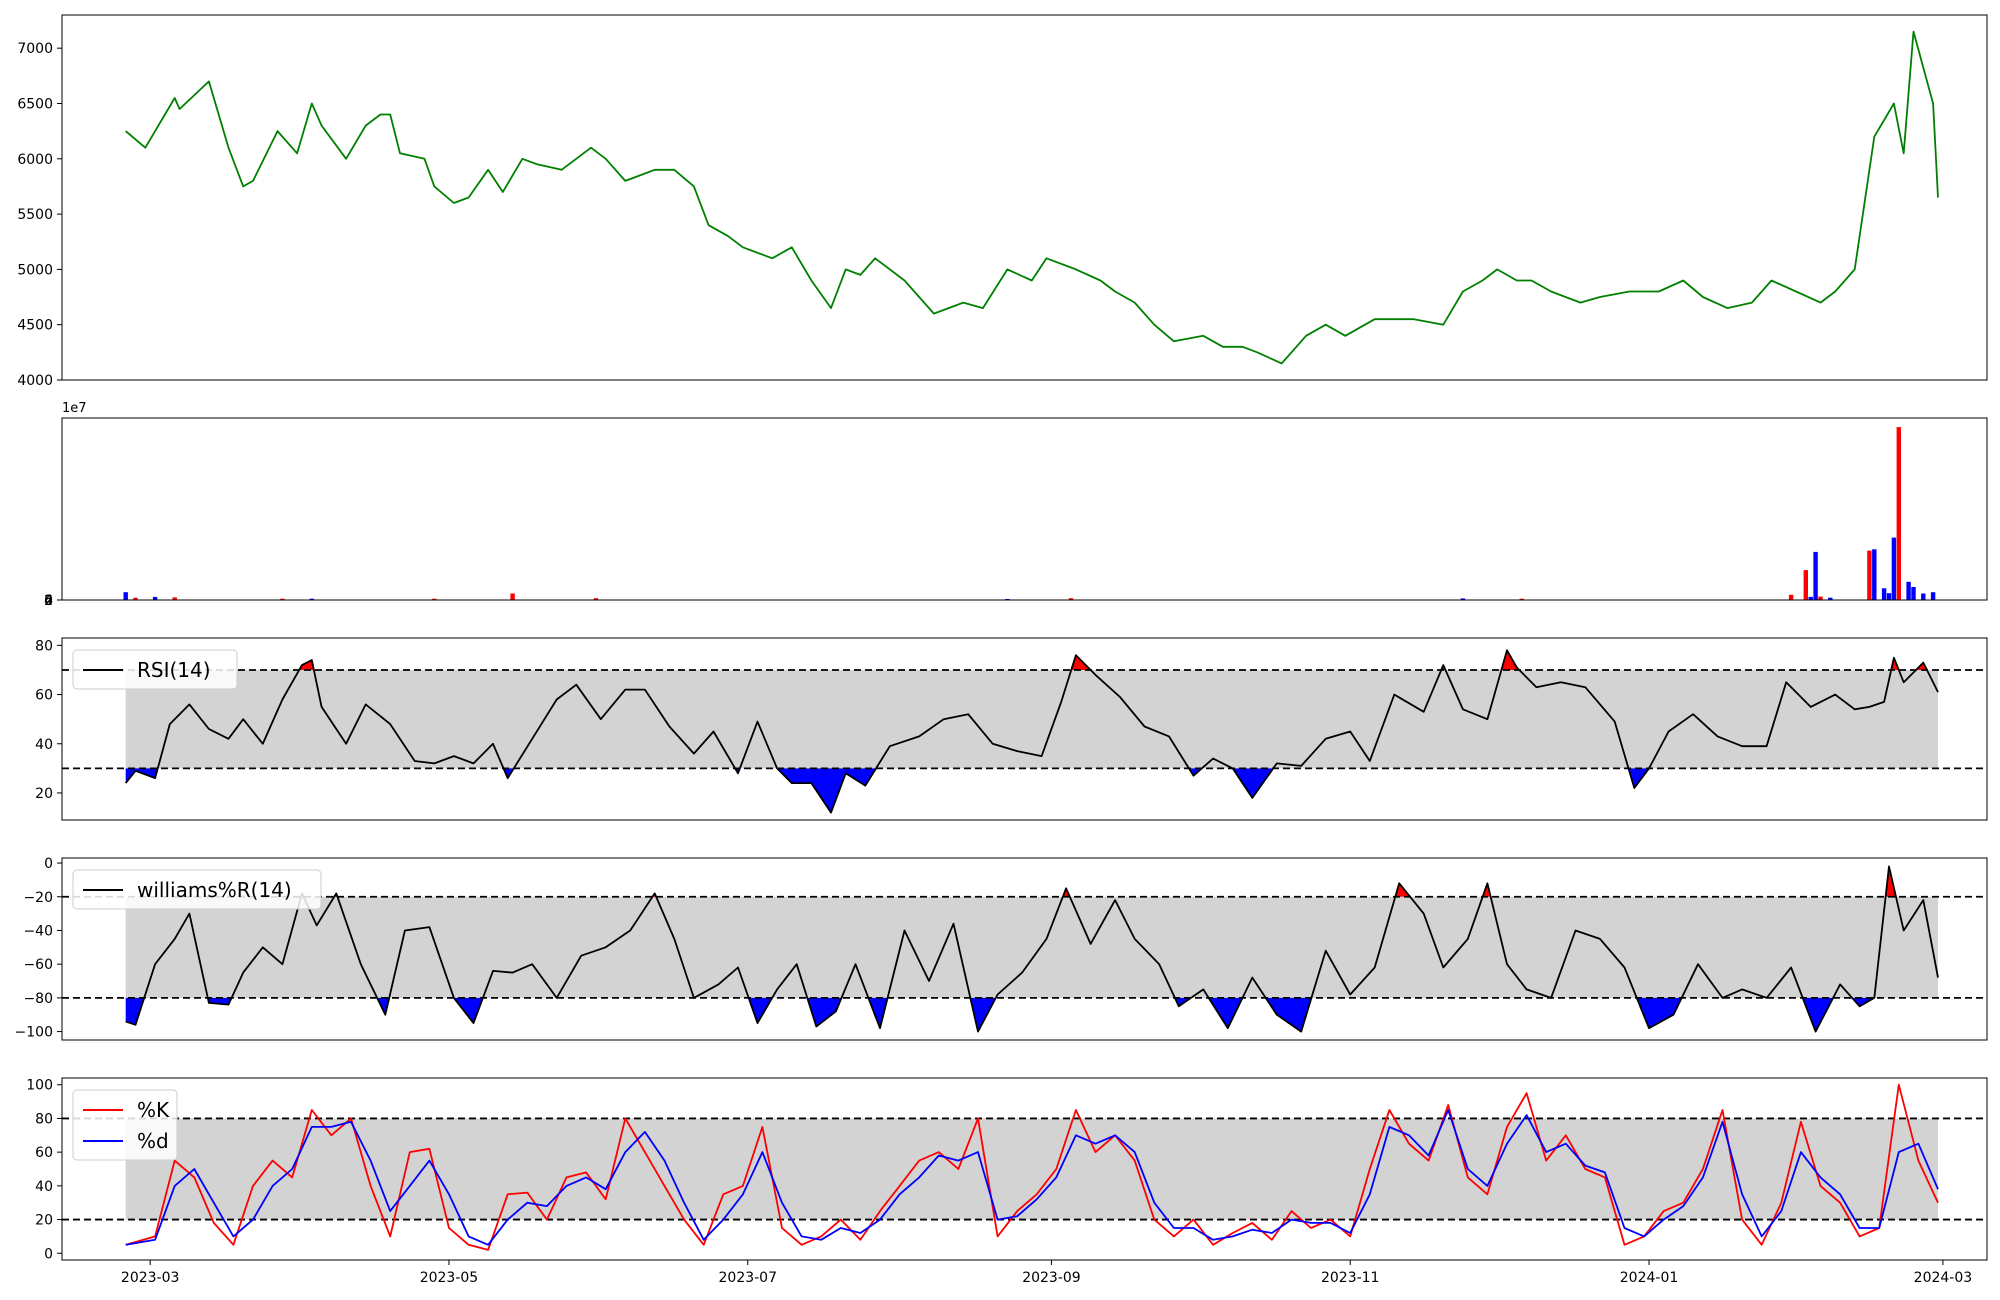 The image size is (2000, 1300). I want to click on williams-ytick-label: −100, so click(34, 1033).